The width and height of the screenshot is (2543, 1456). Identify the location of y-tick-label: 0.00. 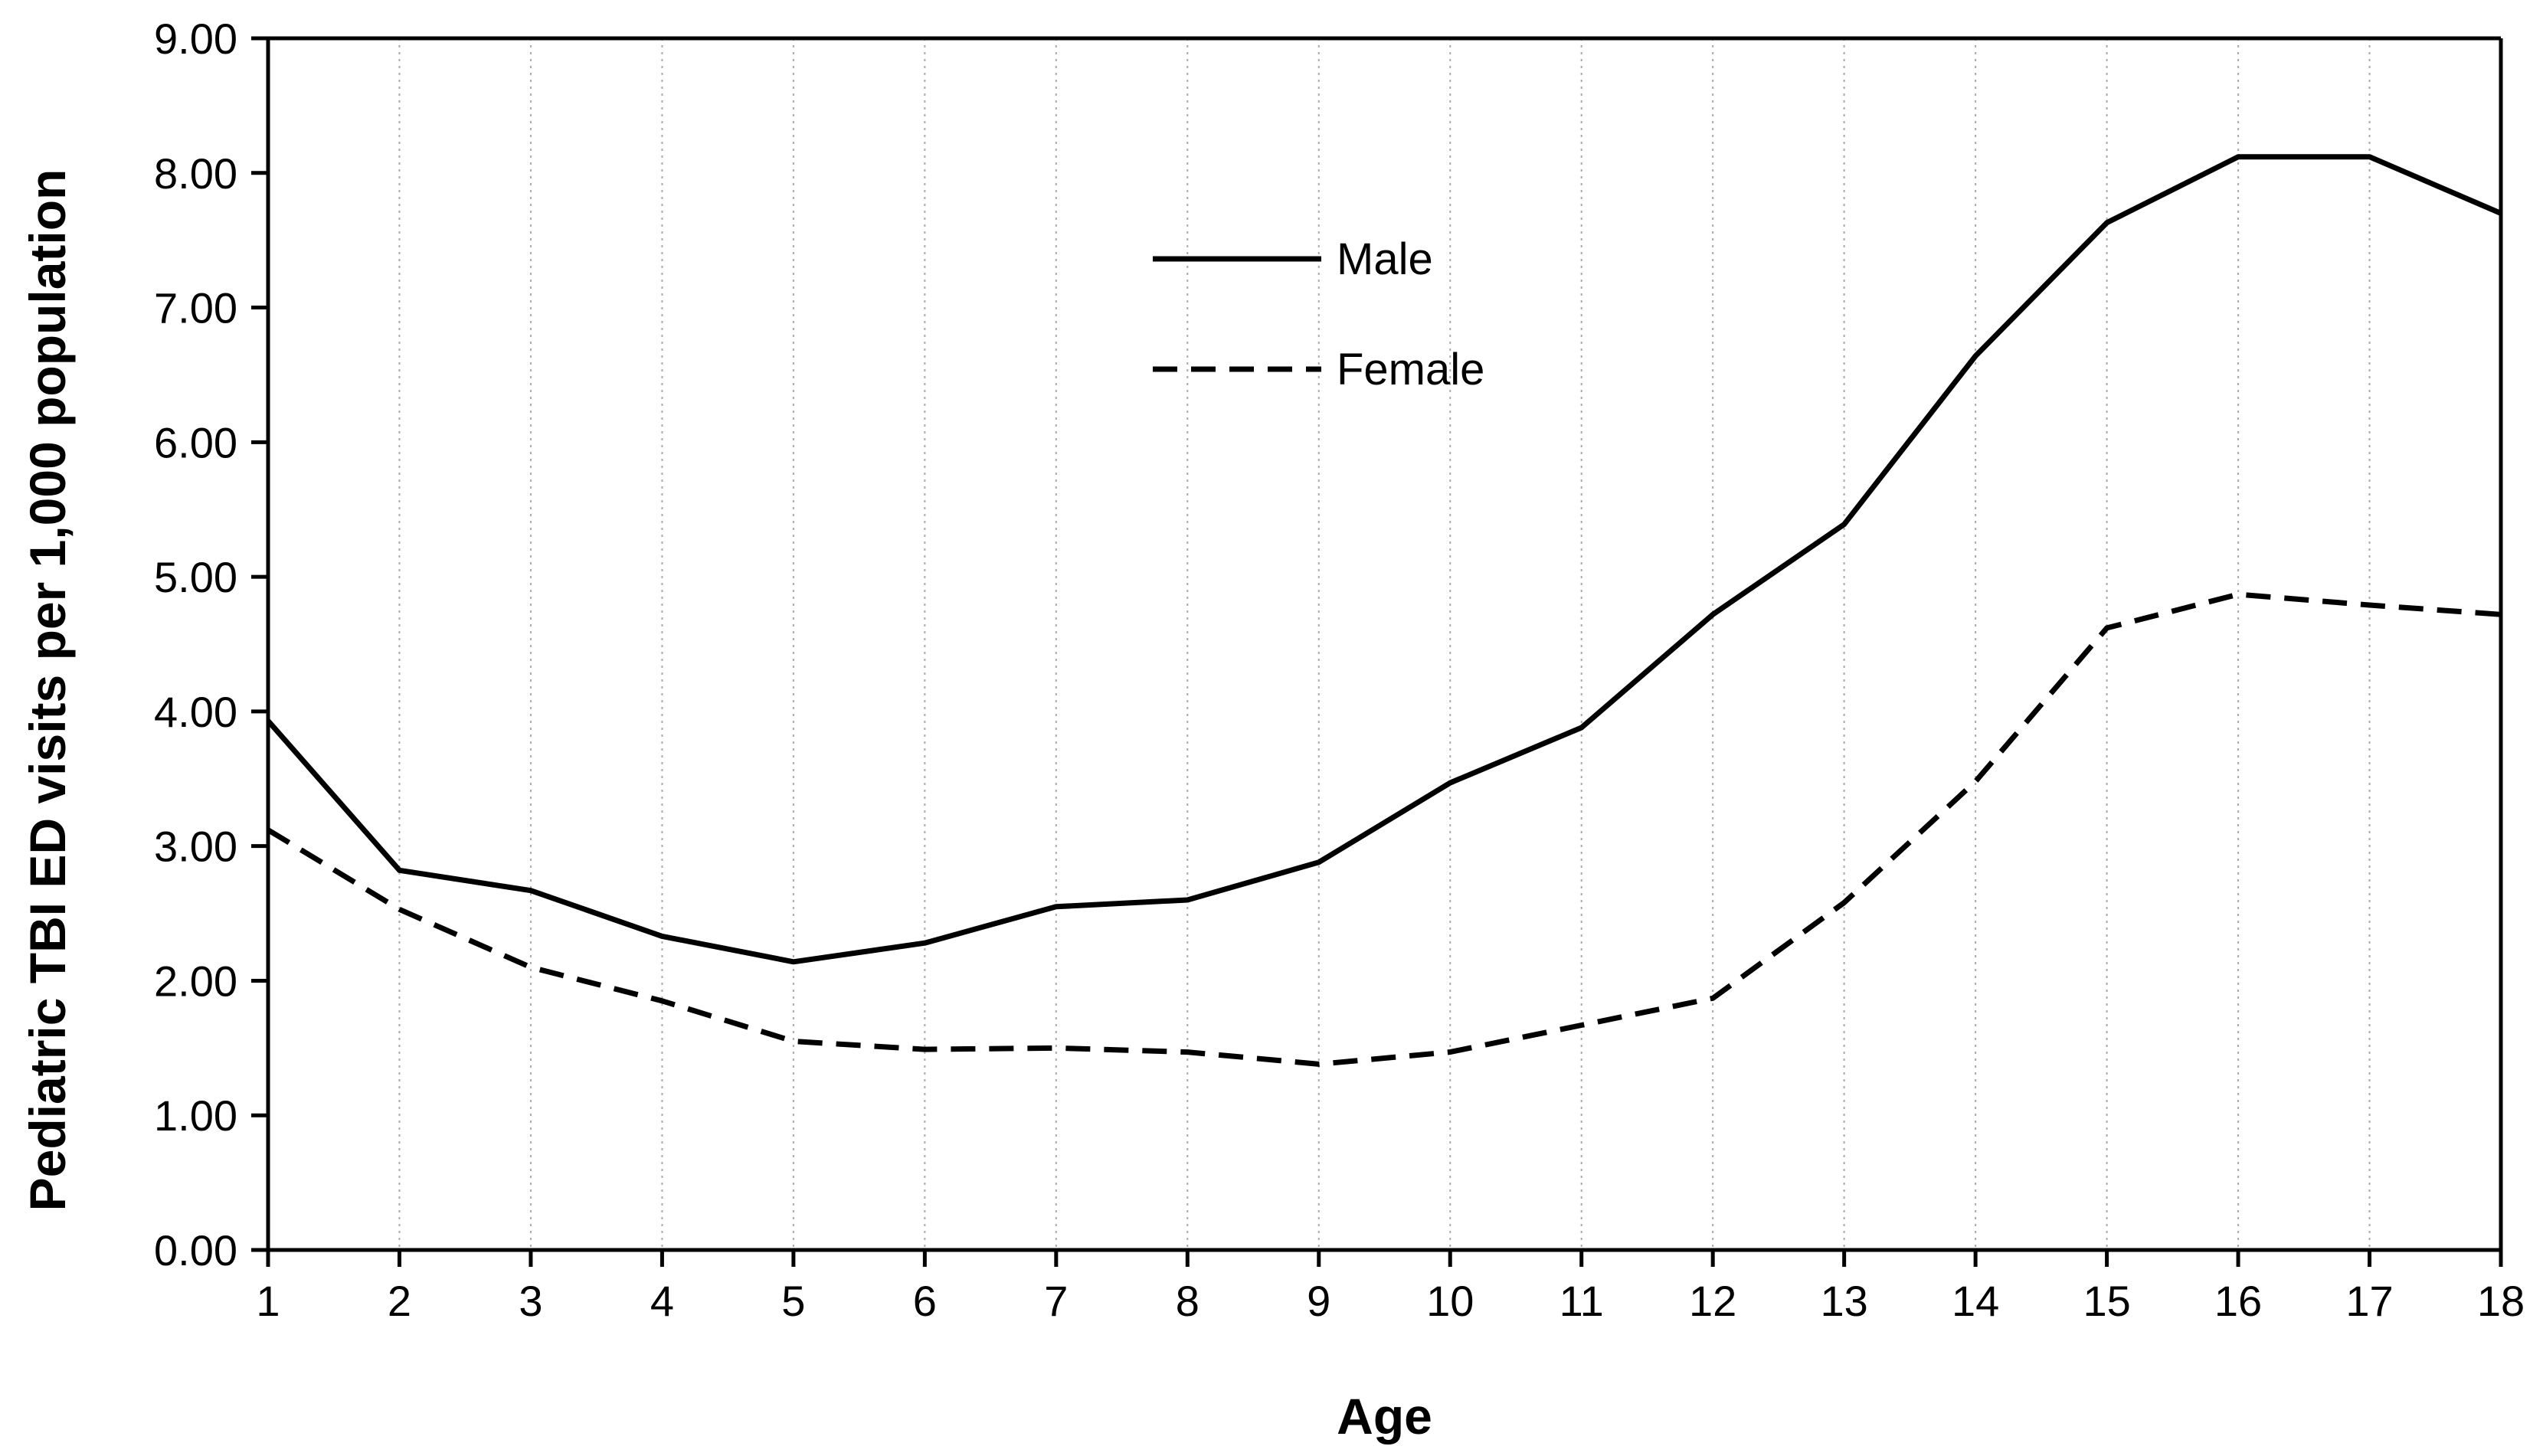
(195, 1250).